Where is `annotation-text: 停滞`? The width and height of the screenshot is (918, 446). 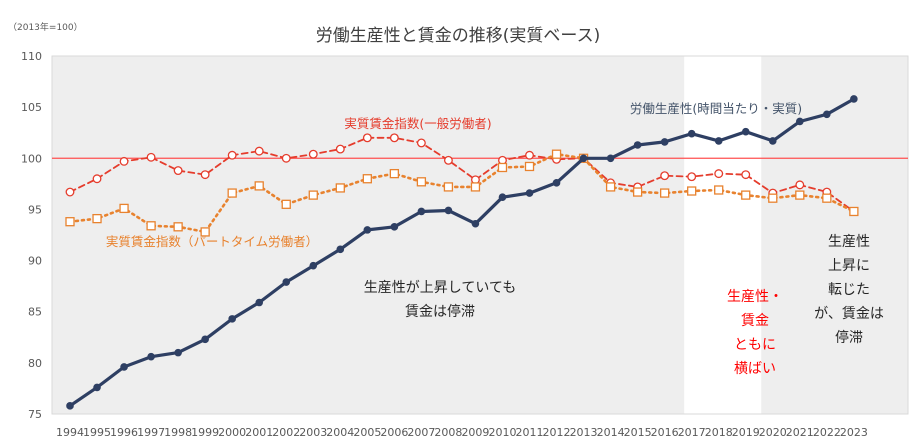 annotation-text: 停滞 is located at coordinates (849, 337).